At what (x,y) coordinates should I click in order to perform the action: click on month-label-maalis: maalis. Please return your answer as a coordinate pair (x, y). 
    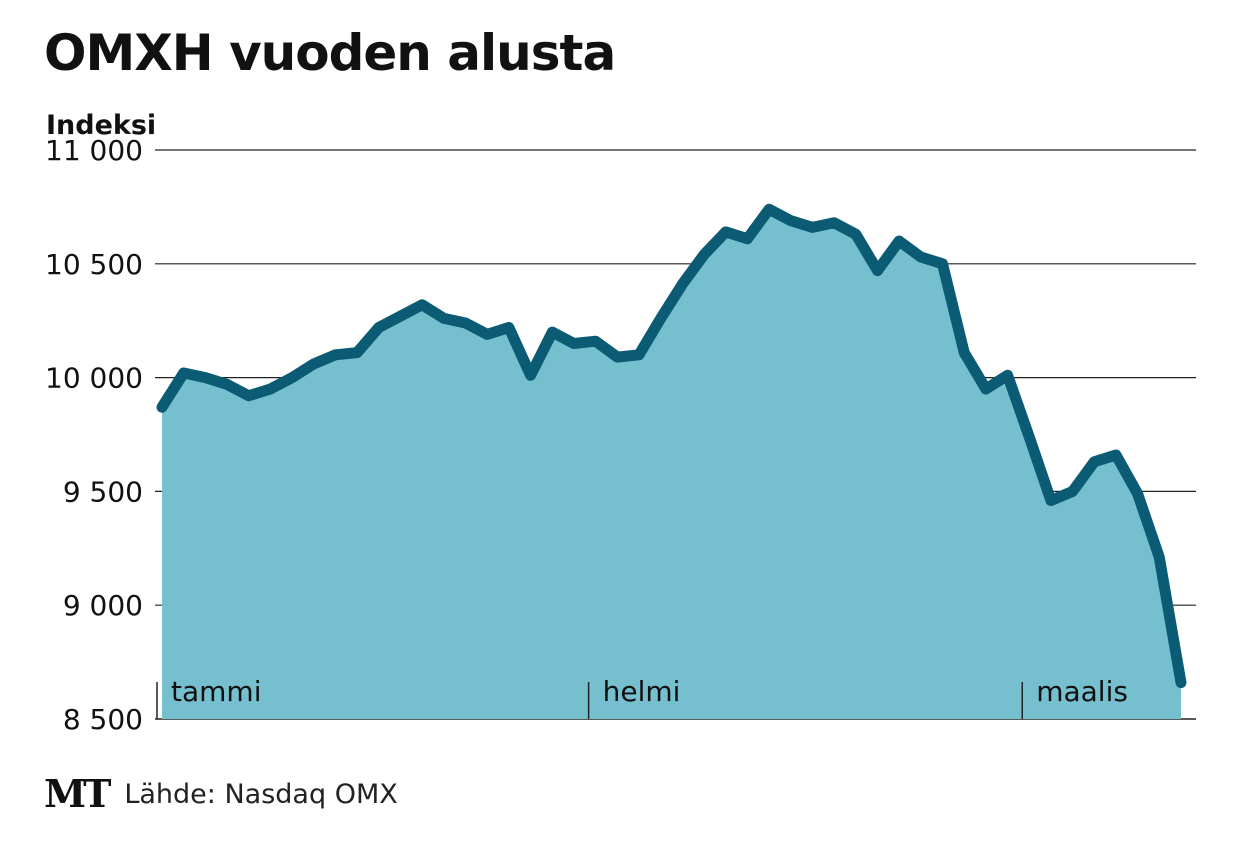
    Looking at the image, I should click on (1082, 691).